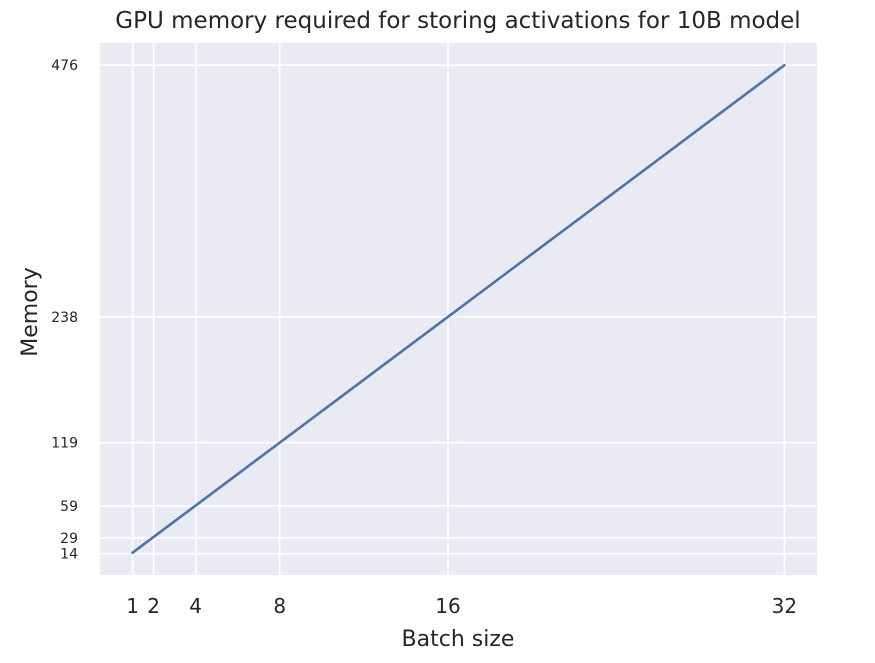 This screenshot has height=663, width=875. I want to click on y-tick-label: 476, so click(64, 66).